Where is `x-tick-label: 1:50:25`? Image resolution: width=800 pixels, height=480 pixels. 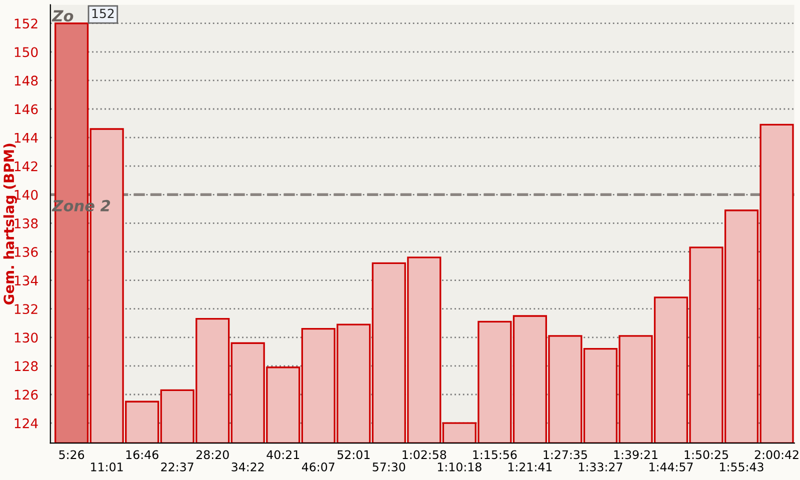
x-tick-label: 1:50:25 is located at coordinates (706, 455).